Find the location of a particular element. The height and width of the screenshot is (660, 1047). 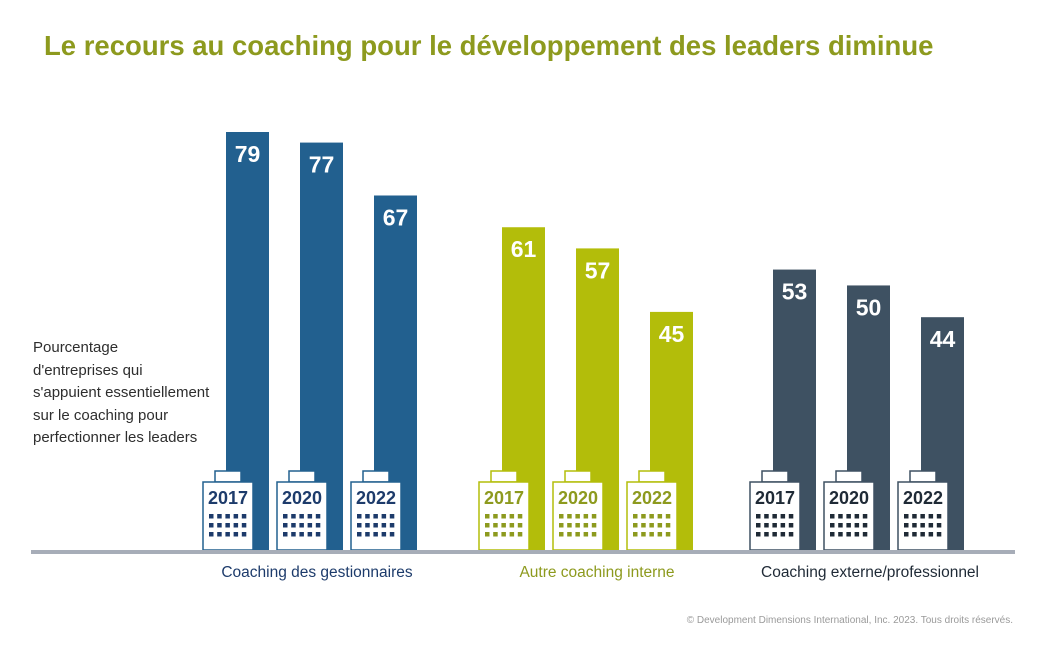

category-label: Coaching des gestionnaires is located at coordinates (317, 572).